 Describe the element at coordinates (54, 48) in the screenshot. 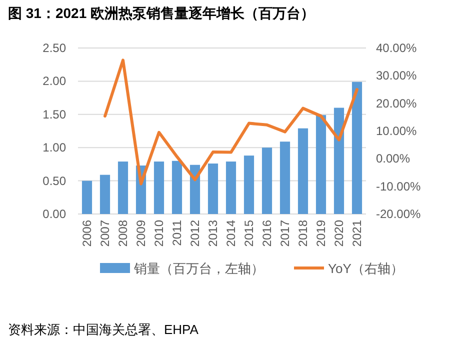

I see `y-tick-label: 2.50` at that location.